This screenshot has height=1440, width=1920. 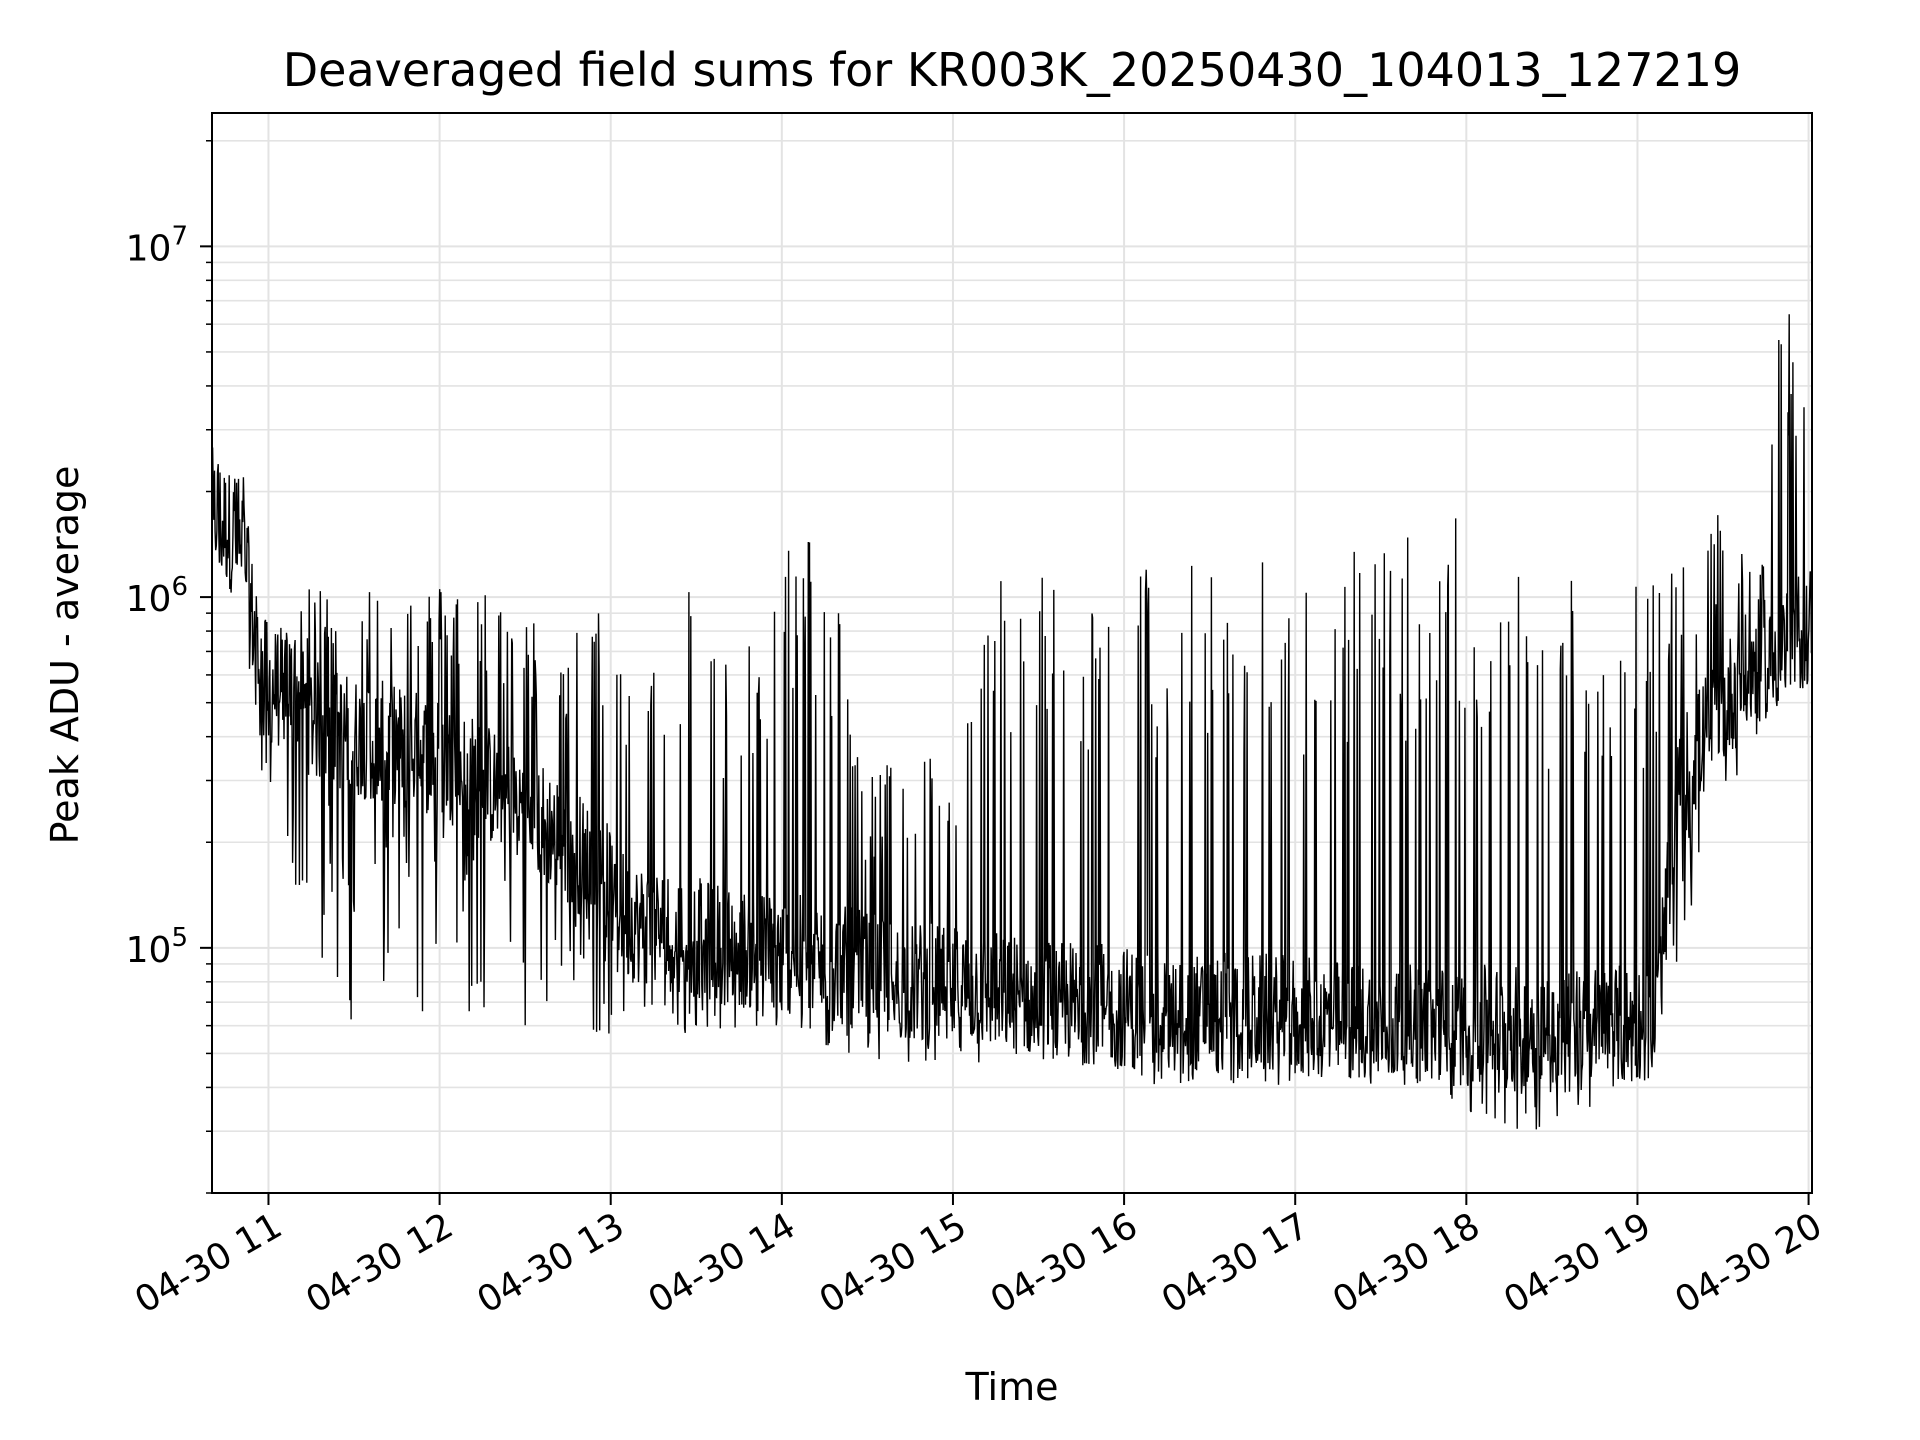 I want to click on y-tick-label: 10⁷, so click(x=157, y=245).